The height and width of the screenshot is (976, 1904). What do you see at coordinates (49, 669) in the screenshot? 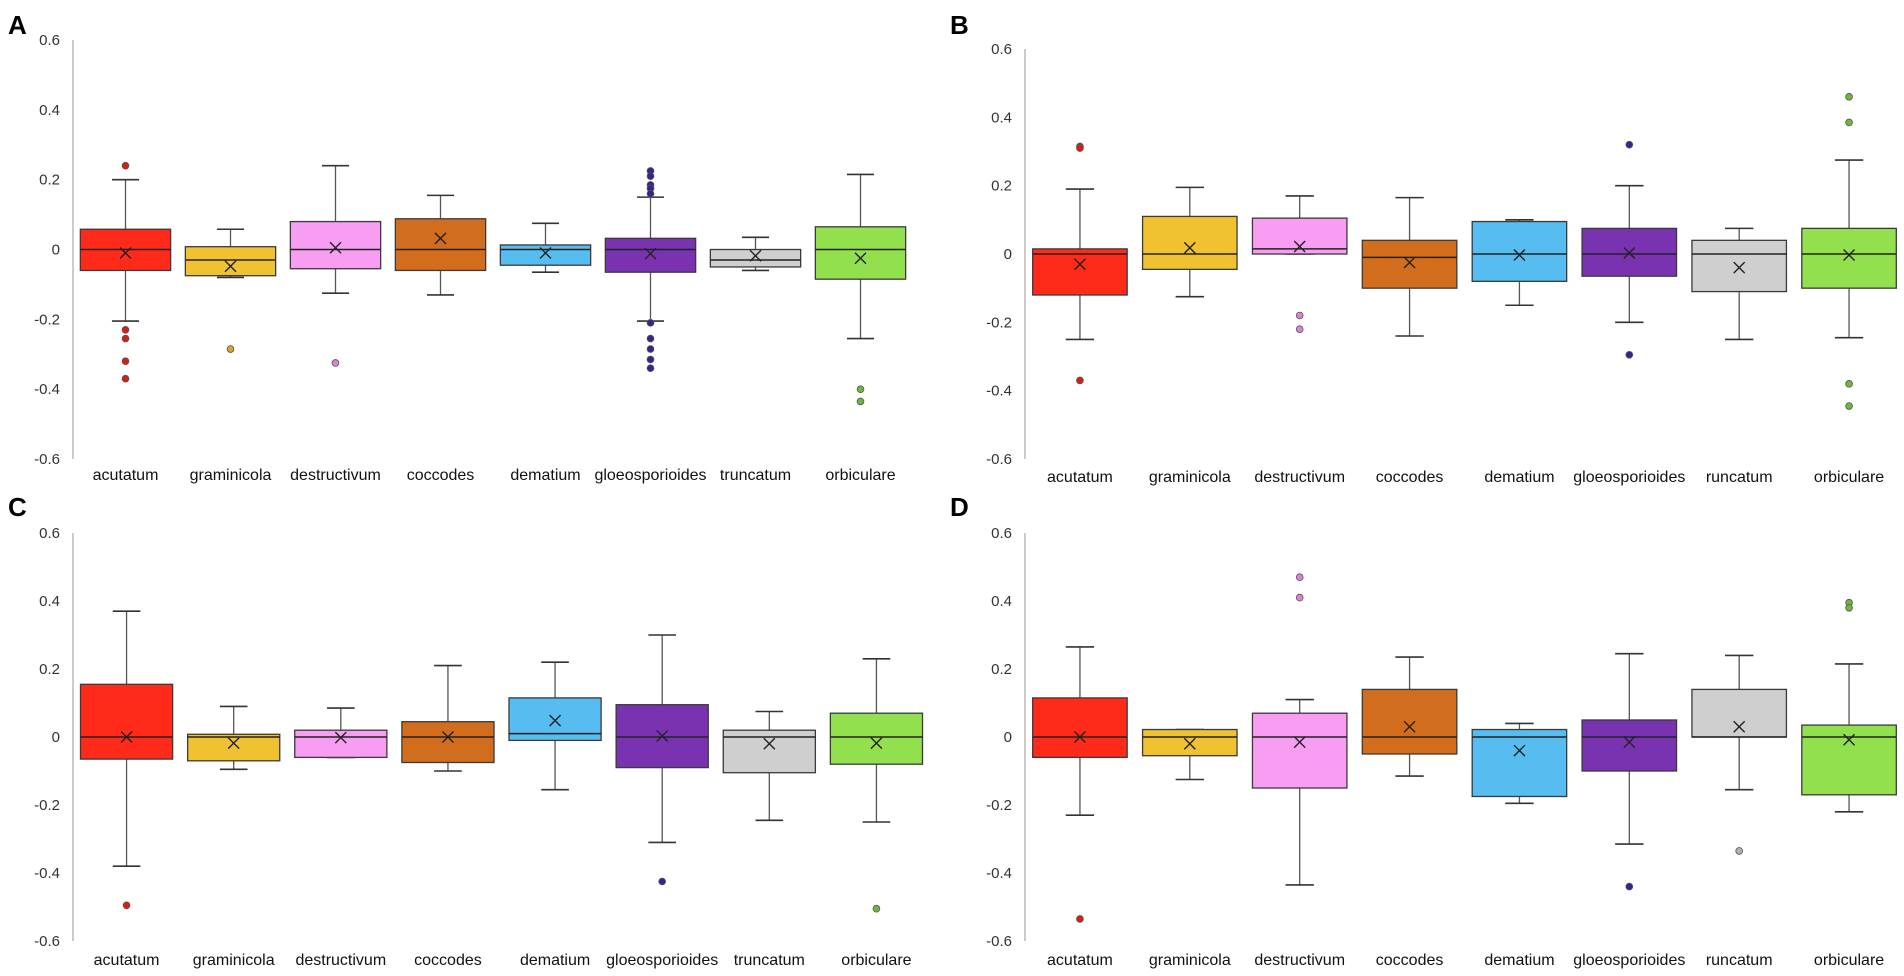
I see `y-tick-label: 0.2` at bounding box center [49, 669].